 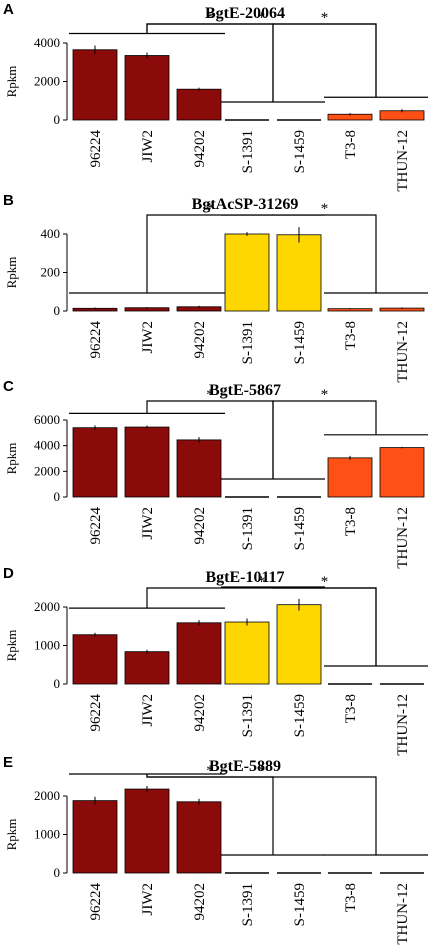 I want to click on y-tick-label: 400, so click(x=51, y=233).